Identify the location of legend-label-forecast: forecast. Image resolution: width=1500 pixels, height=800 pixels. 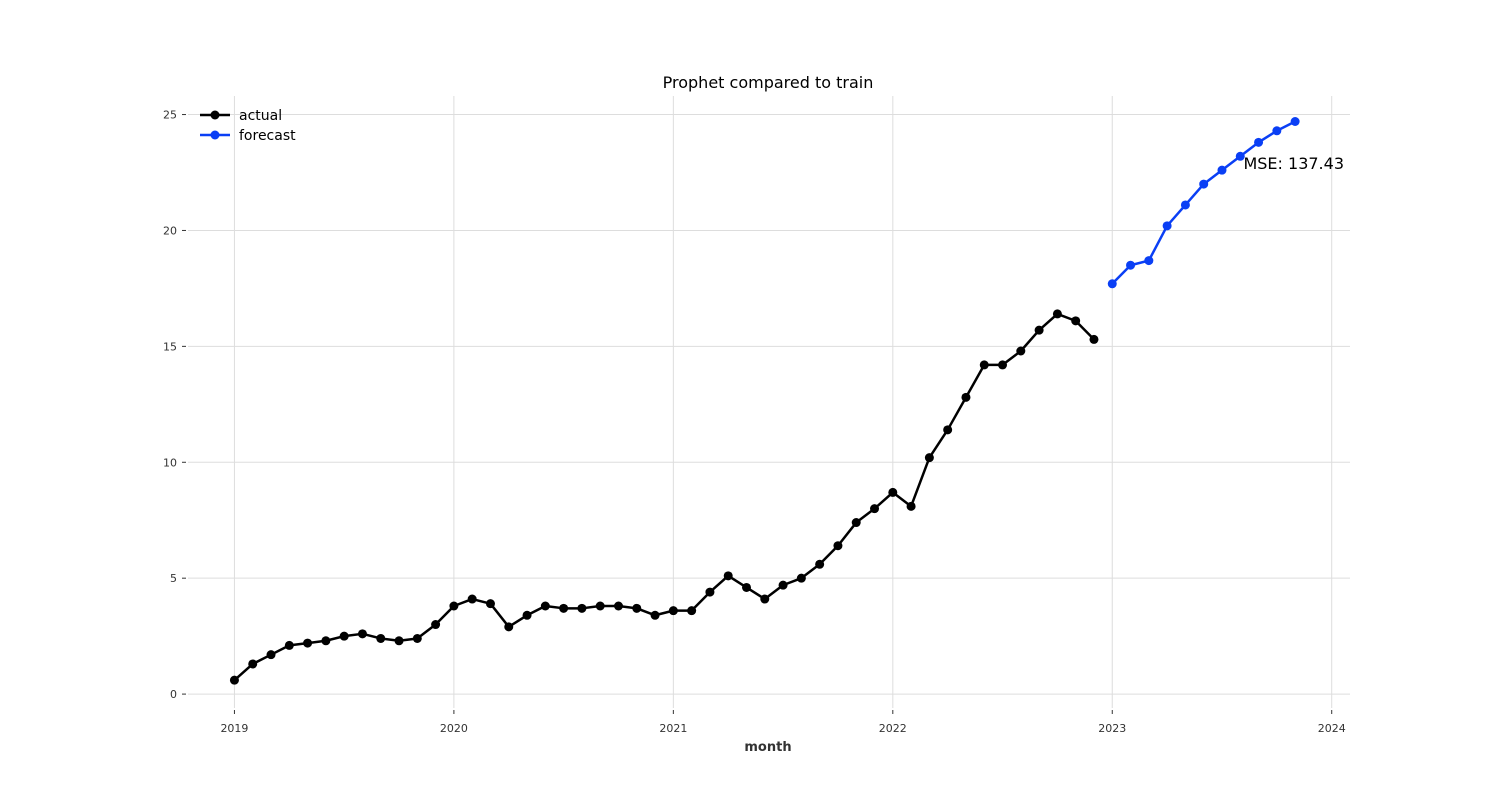
(267, 136).